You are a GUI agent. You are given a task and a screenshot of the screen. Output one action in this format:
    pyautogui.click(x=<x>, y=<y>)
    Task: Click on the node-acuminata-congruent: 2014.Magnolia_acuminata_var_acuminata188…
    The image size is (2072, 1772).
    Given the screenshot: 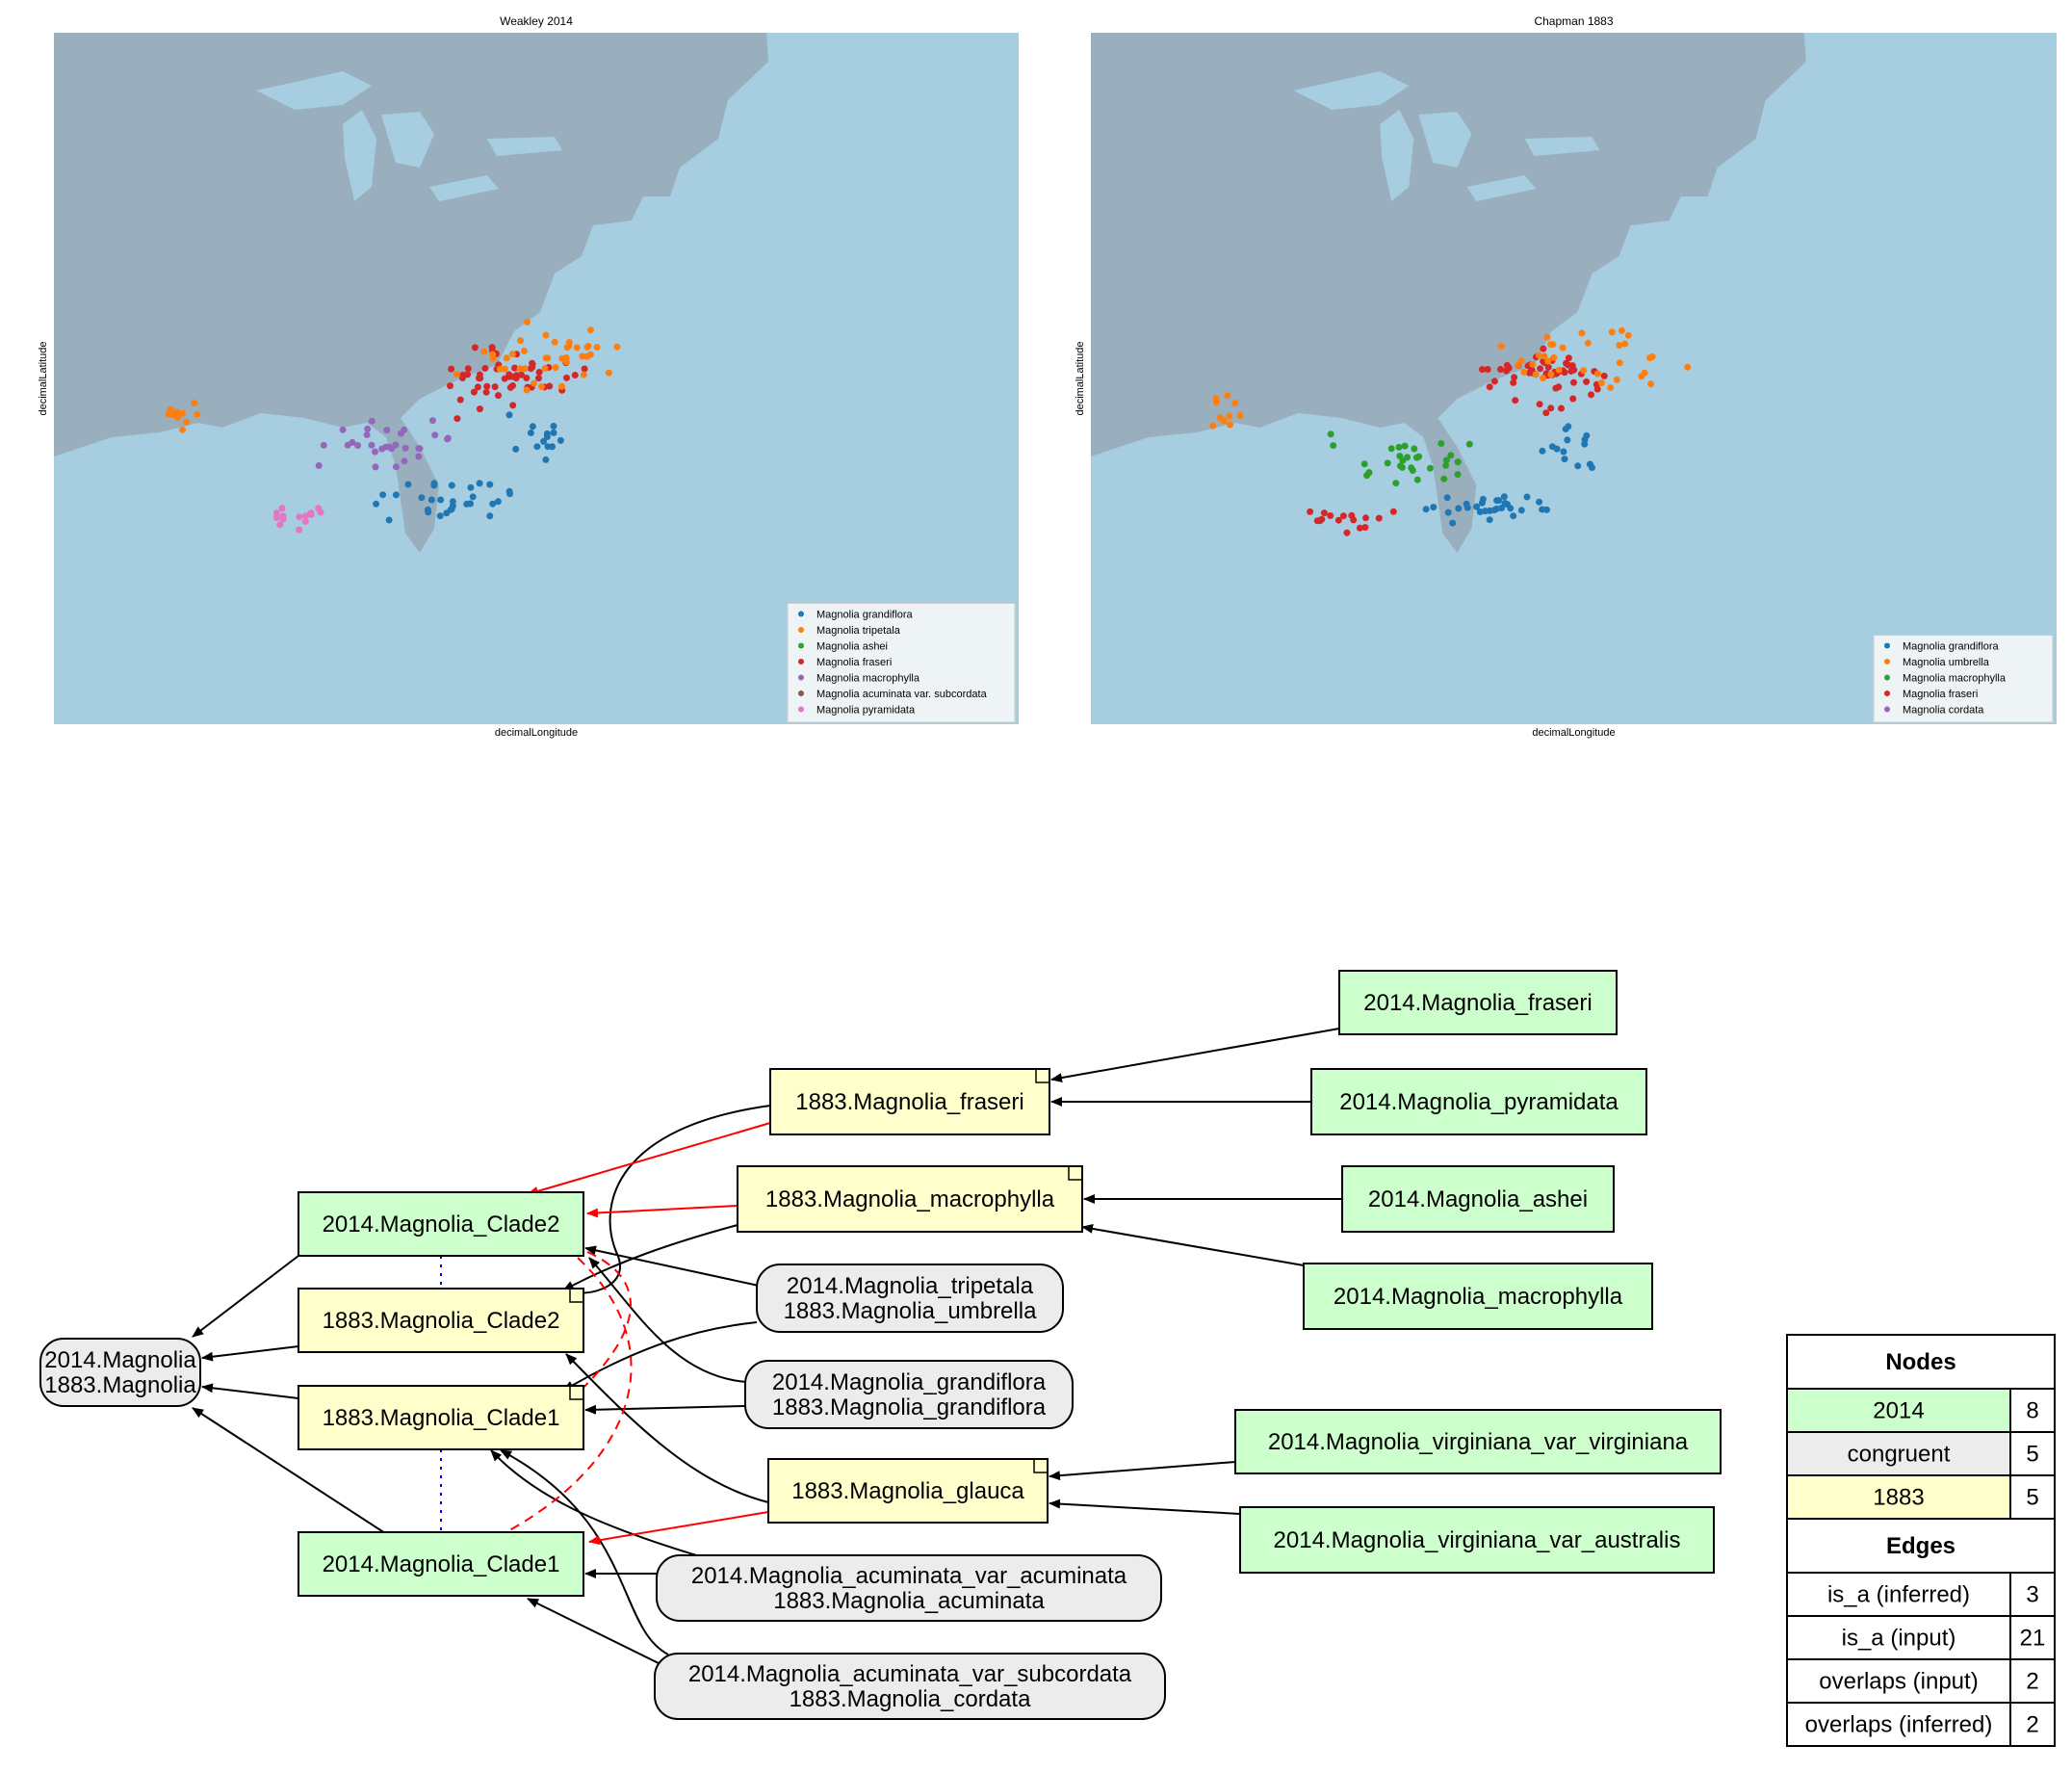 What is the action you would take?
    pyautogui.click(x=909, y=1588)
    